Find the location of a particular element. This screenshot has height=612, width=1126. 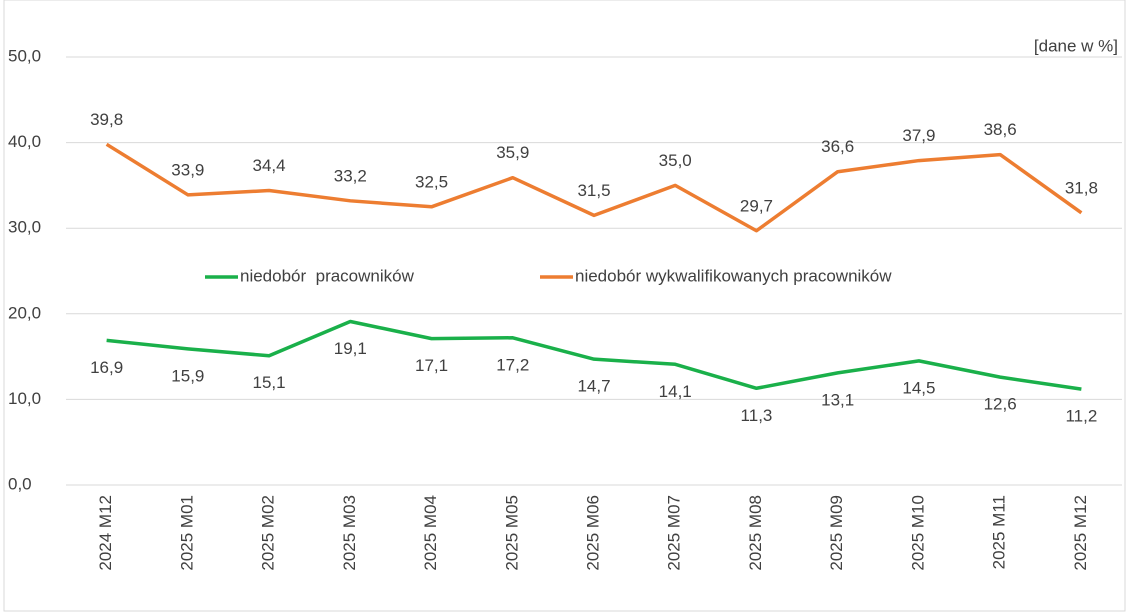

data-label: 12,6 is located at coordinates (1000, 404).